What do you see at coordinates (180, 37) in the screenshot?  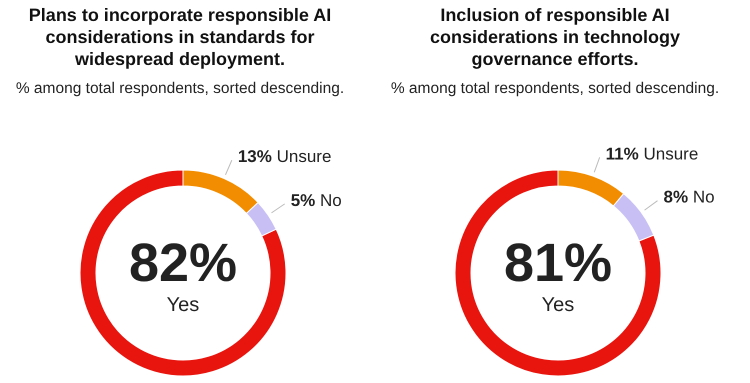 I see `chart-title: Plans to incorporate responsible AI considerations in standards for widespread deployment.` at bounding box center [180, 37].